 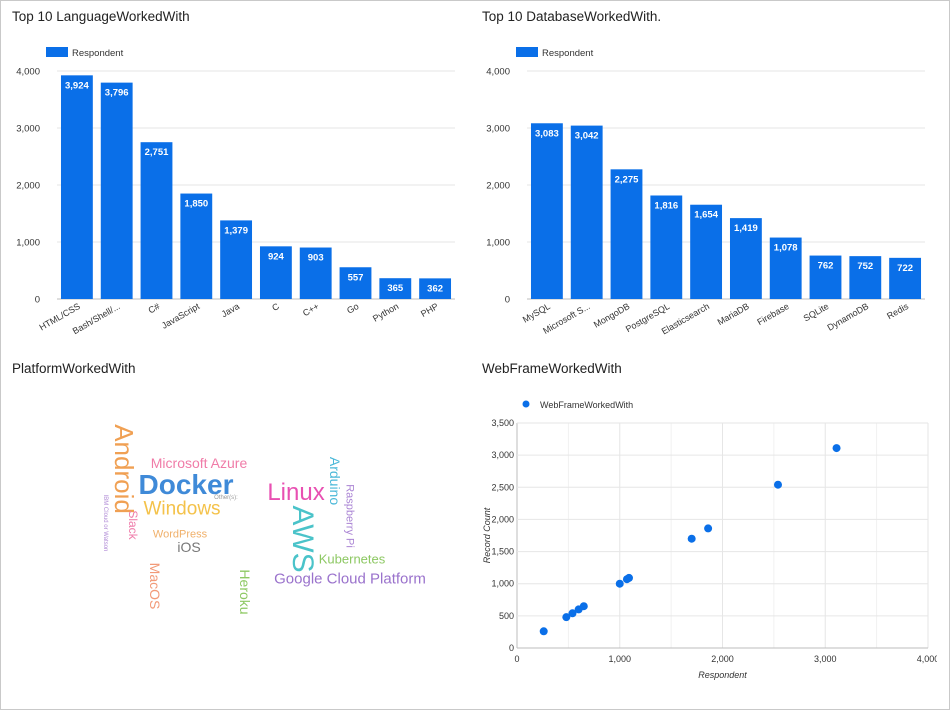 I want to click on webframe-x-tick-label: 4,000, so click(x=927, y=659).